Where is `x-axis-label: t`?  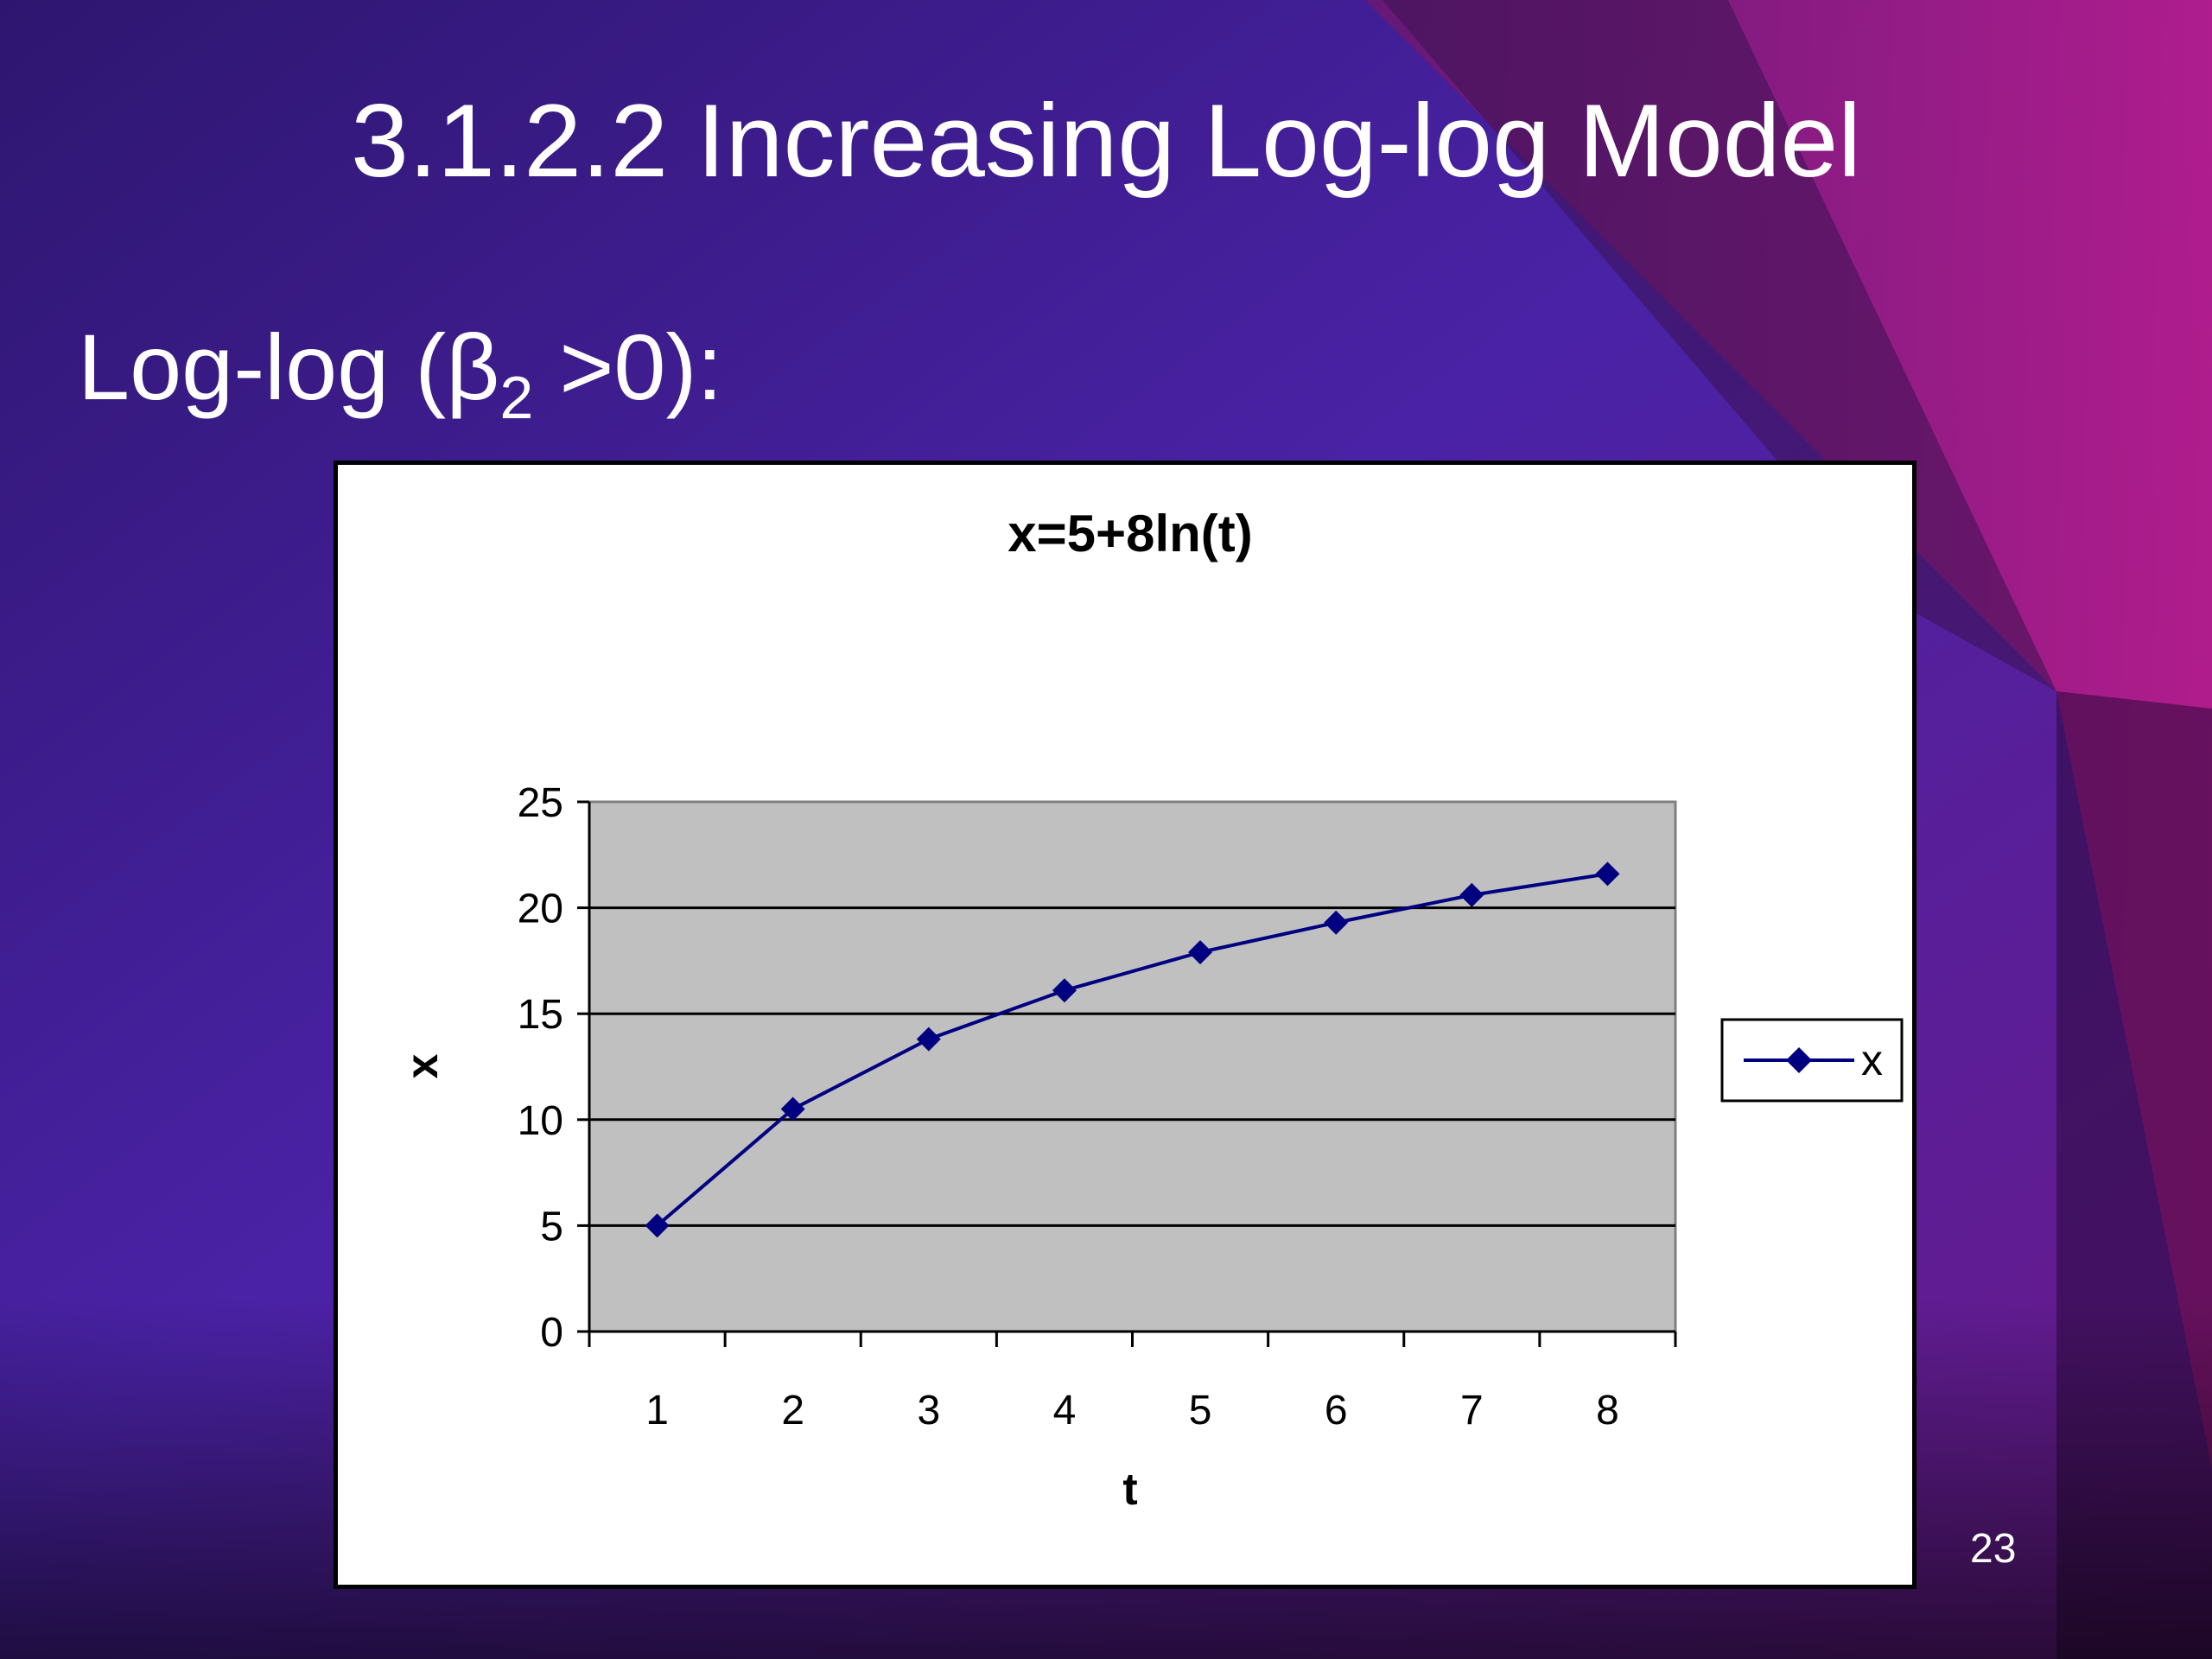
x-axis-label: t is located at coordinates (1129, 1490).